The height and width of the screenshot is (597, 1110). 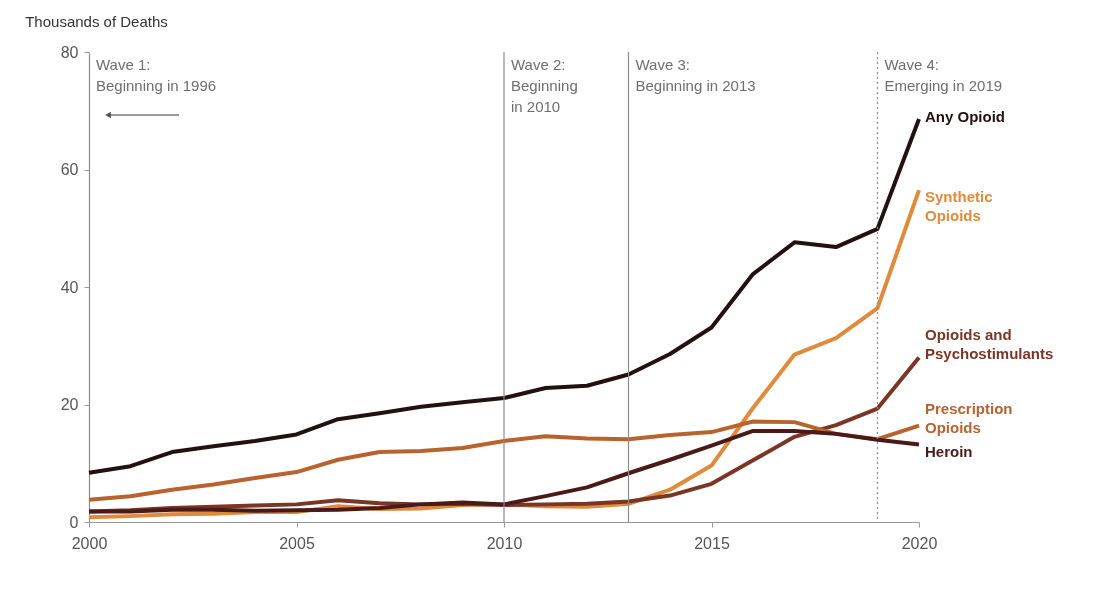 I want to click on series-label: Prescription Opioids, so click(x=969, y=417).